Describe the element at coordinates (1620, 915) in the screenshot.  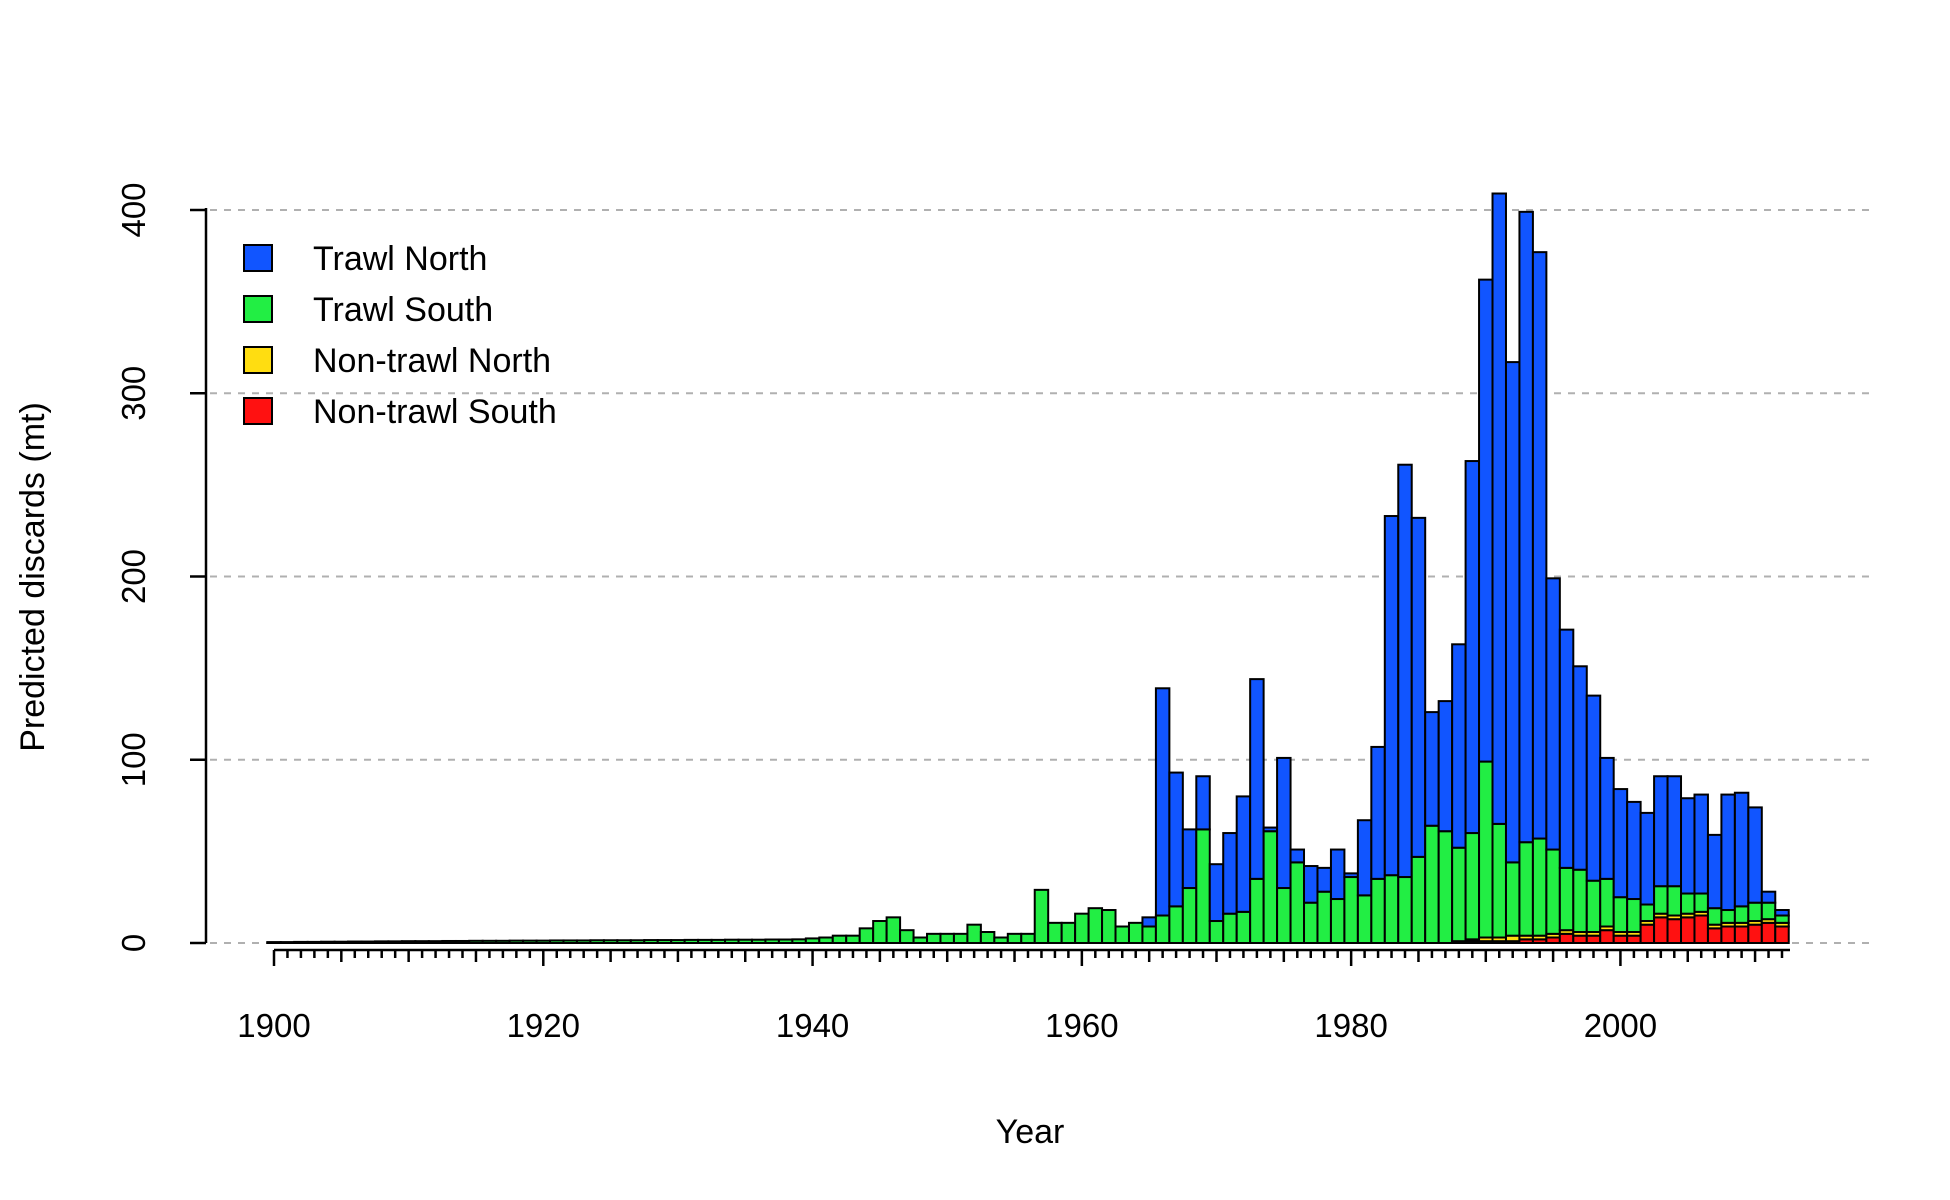
I see `bar-trawl-south-2000` at that location.